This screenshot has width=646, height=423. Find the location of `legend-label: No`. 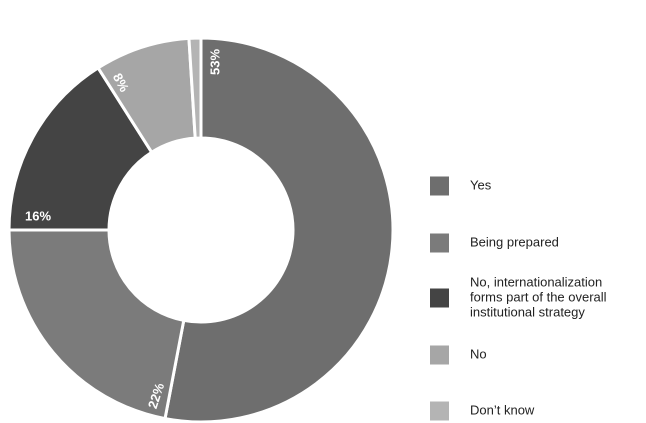

legend-label: No is located at coordinates (478, 353).